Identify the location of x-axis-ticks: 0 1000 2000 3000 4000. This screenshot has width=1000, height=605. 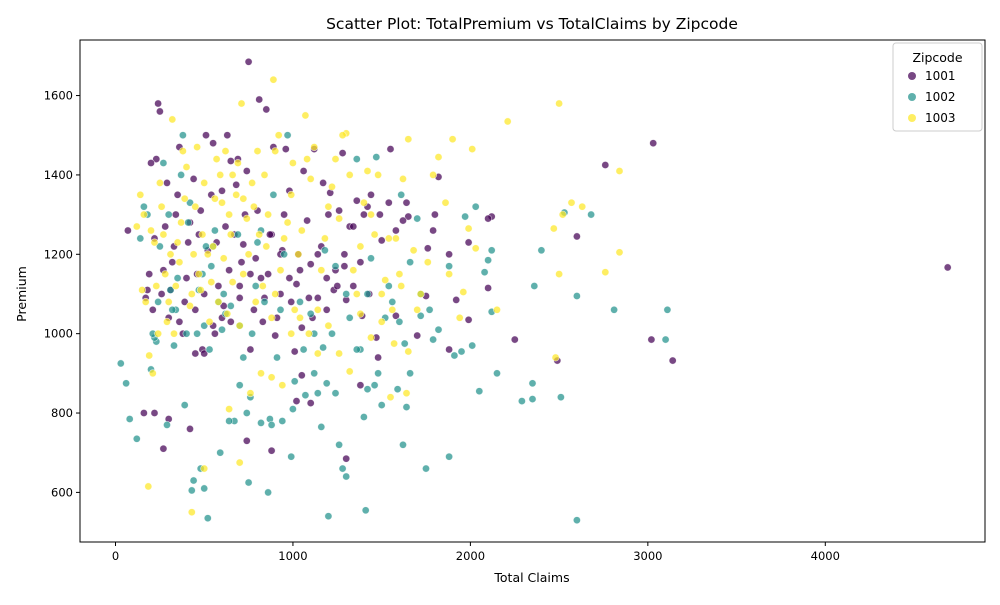
(476, 552).